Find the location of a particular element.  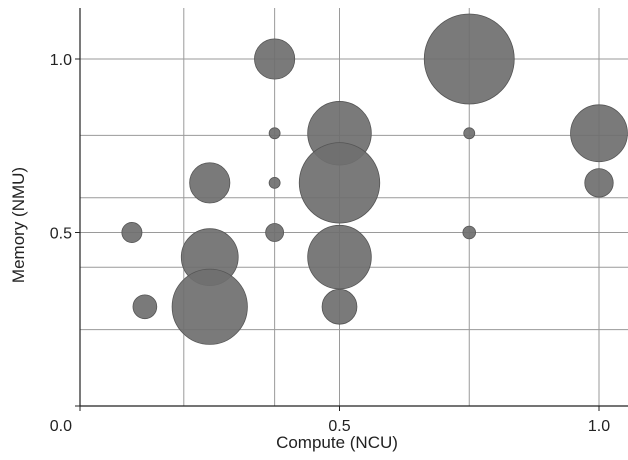

origin-label: 0.0 is located at coordinates (61, 426).